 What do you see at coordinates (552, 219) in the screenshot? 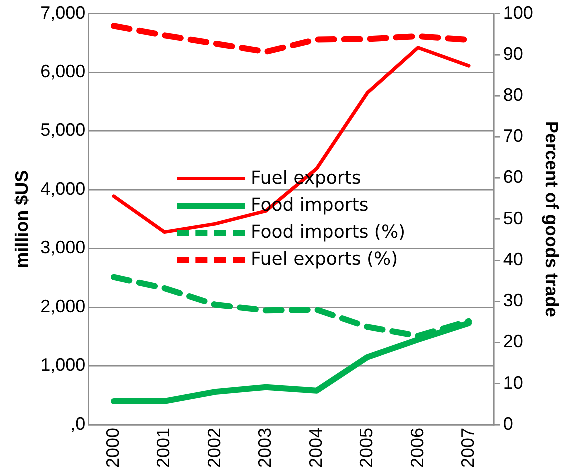
I see `y2-axis-title: Percent of goods trade` at bounding box center [552, 219].